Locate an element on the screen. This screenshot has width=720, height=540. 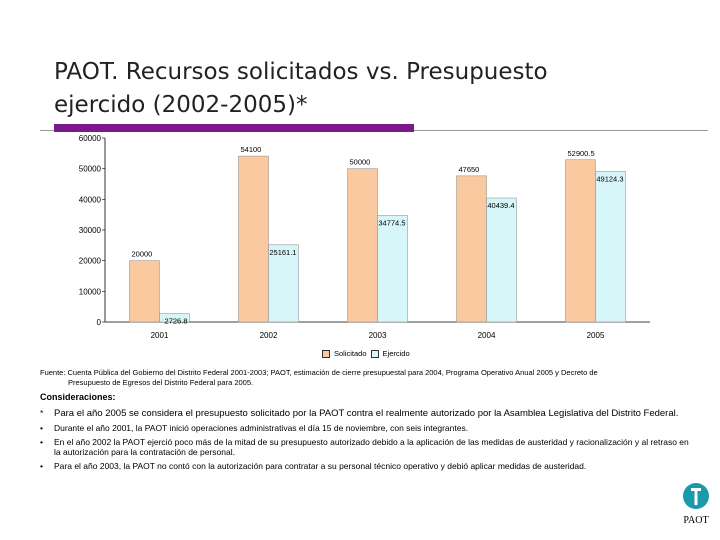
data-label-solicitado: 20000 is located at coordinates (142, 254).